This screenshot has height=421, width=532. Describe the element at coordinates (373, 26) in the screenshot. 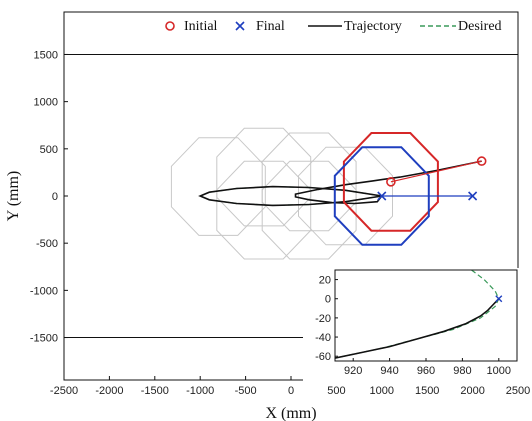

I see `legend-trajectory-label: Trajectory` at that location.